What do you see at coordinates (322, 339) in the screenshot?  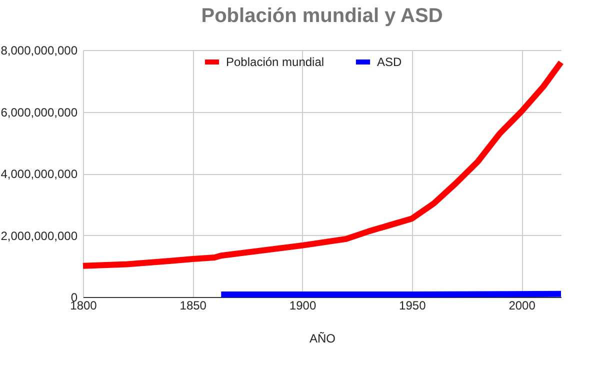 I see `x-axis-title: AÑO` at bounding box center [322, 339].